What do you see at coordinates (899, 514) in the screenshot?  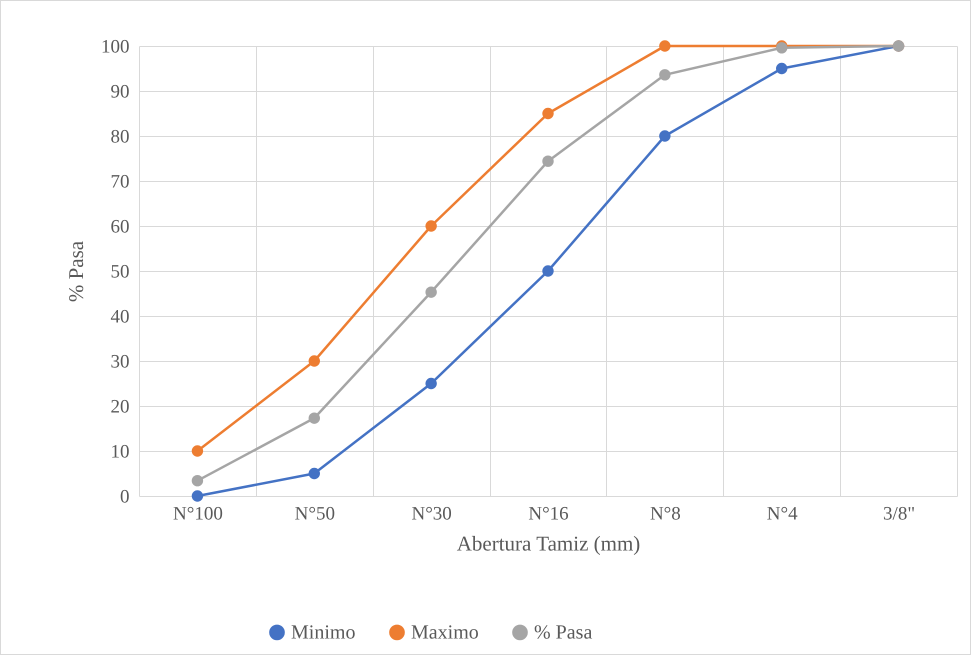 I see `x-tick-label: 3/8"` at bounding box center [899, 514].